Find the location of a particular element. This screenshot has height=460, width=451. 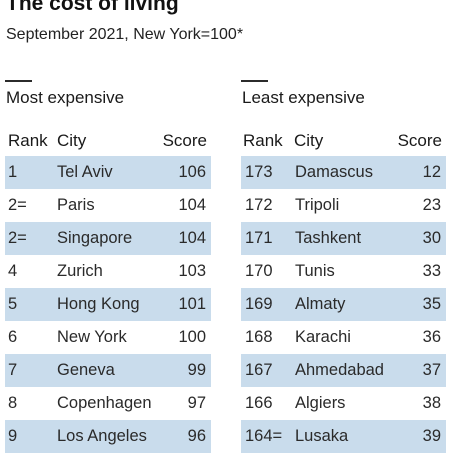

cell-city: Tel Aviv is located at coordinates (85, 172).